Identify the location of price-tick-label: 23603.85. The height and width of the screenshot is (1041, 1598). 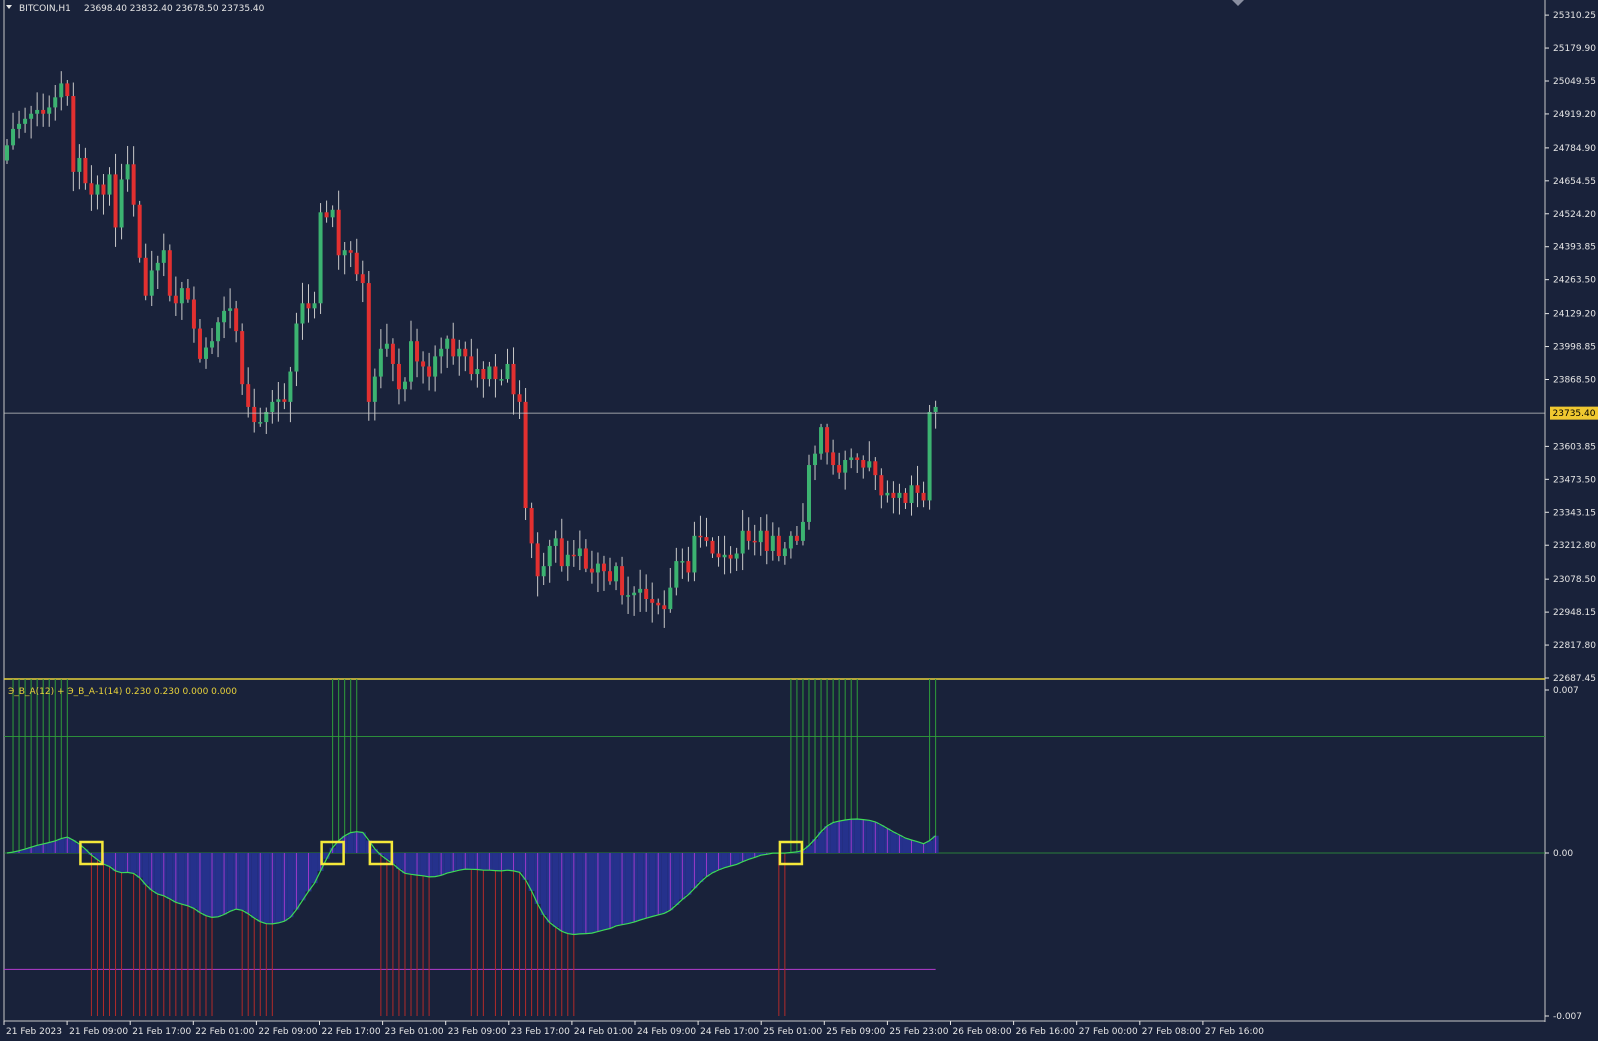
(1574, 447).